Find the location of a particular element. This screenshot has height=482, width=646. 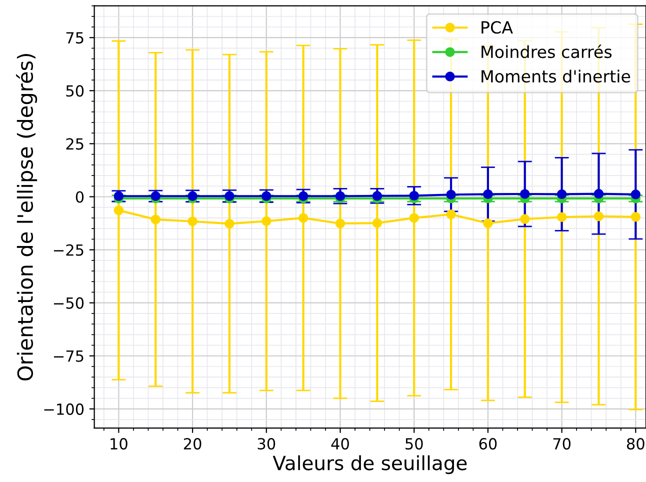

y-tick-label: −25 is located at coordinates (69, 250).